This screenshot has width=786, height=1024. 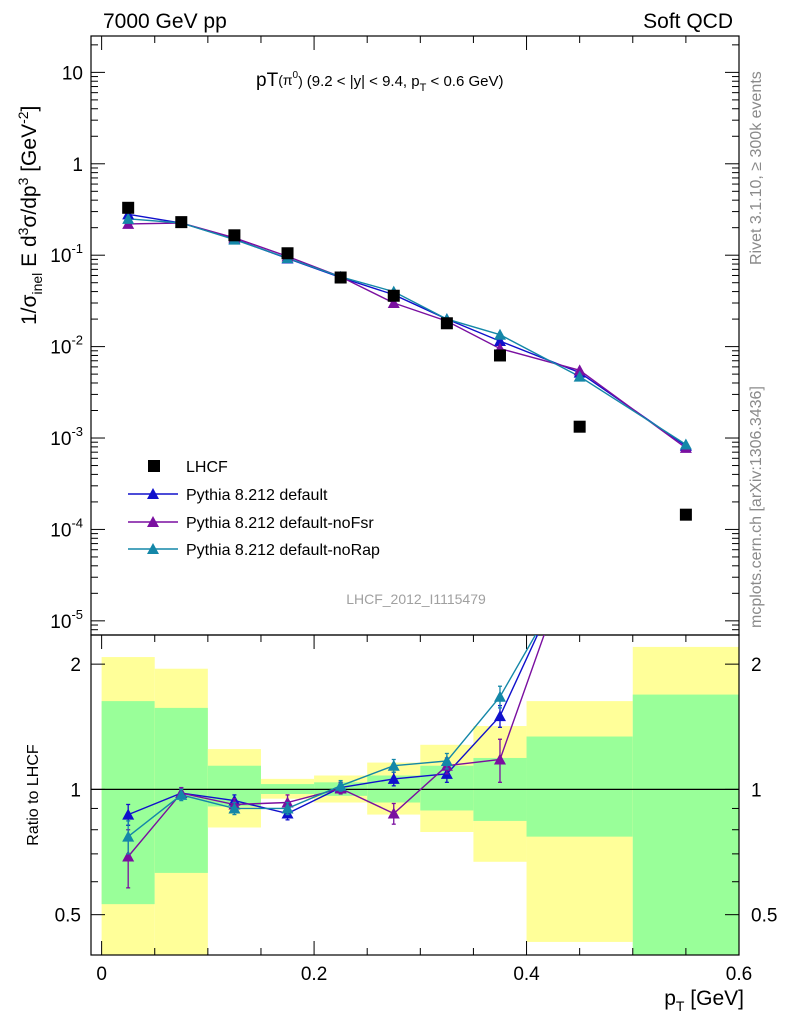 What do you see at coordinates (66, 437) in the screenshot?
I see `main-ytick-label: 10⁻³` at bounding box center [66, 437].